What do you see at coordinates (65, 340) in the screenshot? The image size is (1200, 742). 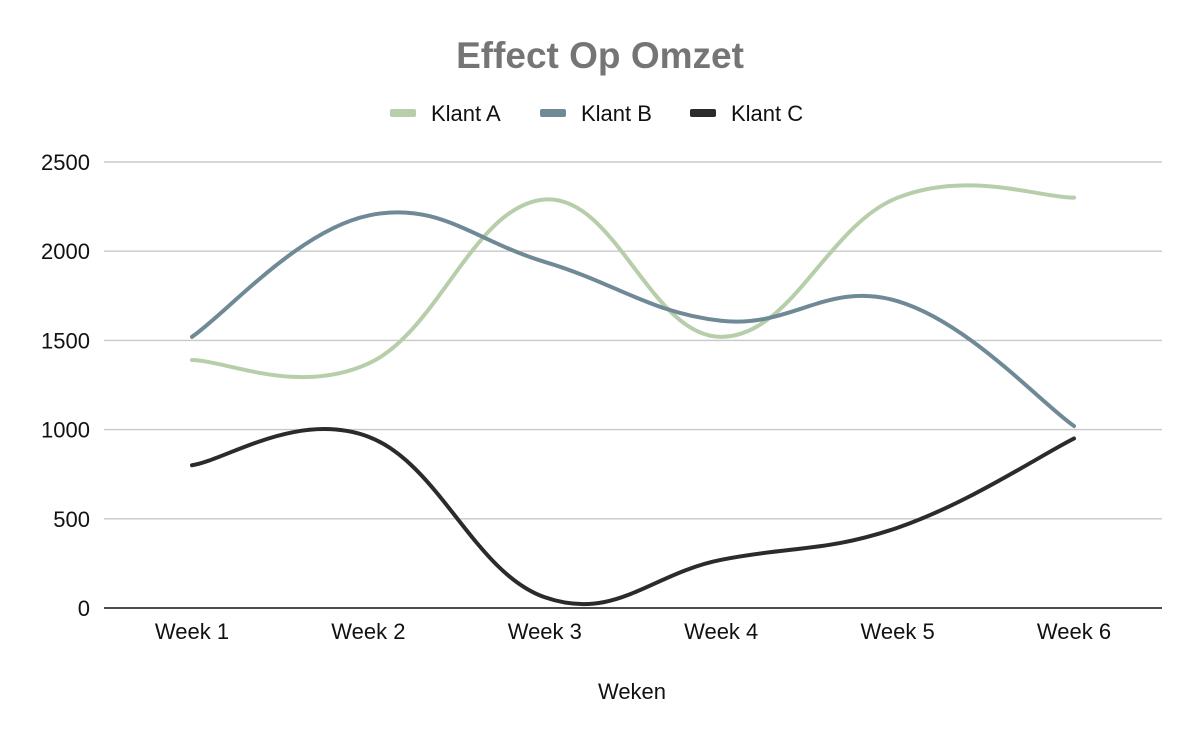 I see `y-tick-label: 1500` at bounding box center [65, 340].